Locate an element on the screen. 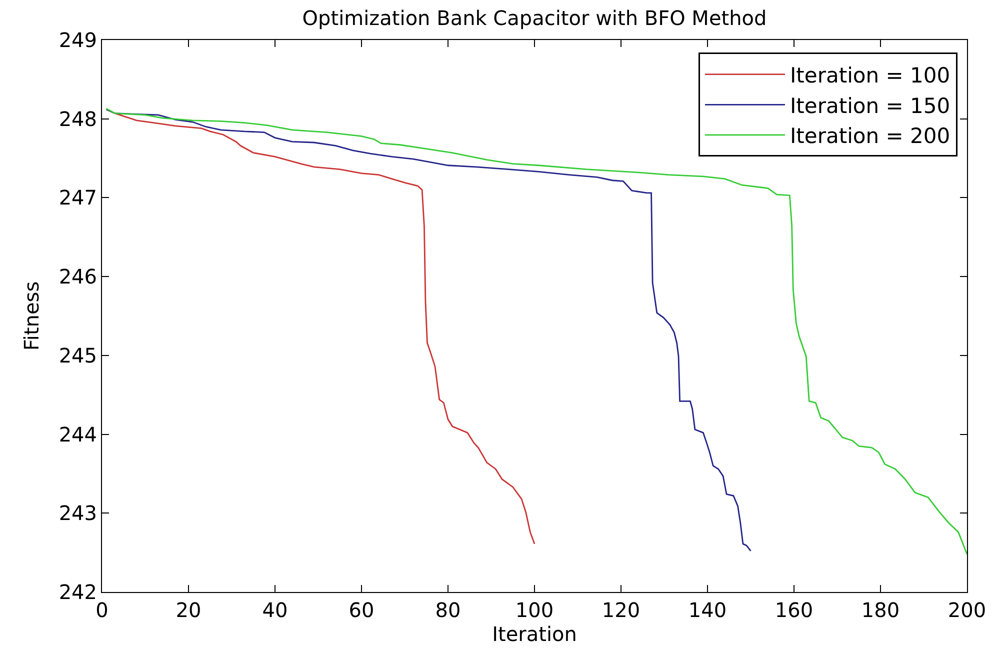  y-tick-label: 243 is located at coordinates (77, 513).